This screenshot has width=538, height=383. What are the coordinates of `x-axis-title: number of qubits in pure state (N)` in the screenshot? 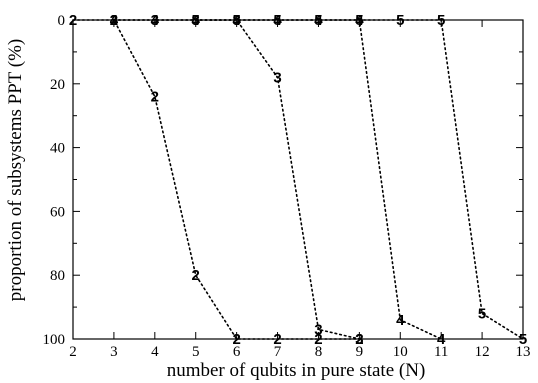 It's located at (296, 370).